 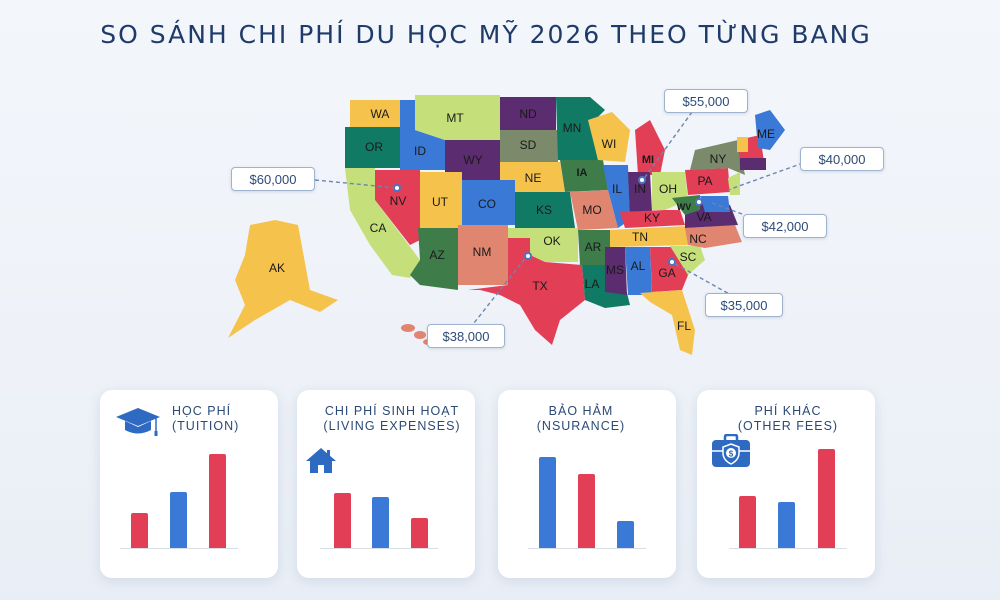 I want to click on callout-va: $42,000, so click(x=785, y=226).